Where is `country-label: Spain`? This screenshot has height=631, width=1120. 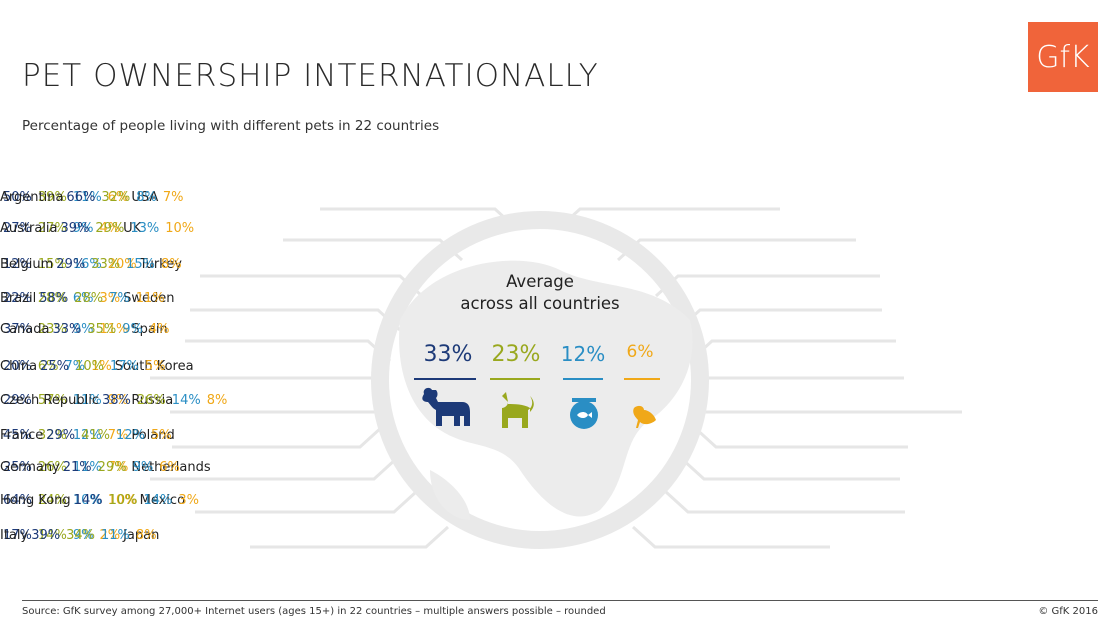 country-label: Spain is located at coordinates (149, 329).